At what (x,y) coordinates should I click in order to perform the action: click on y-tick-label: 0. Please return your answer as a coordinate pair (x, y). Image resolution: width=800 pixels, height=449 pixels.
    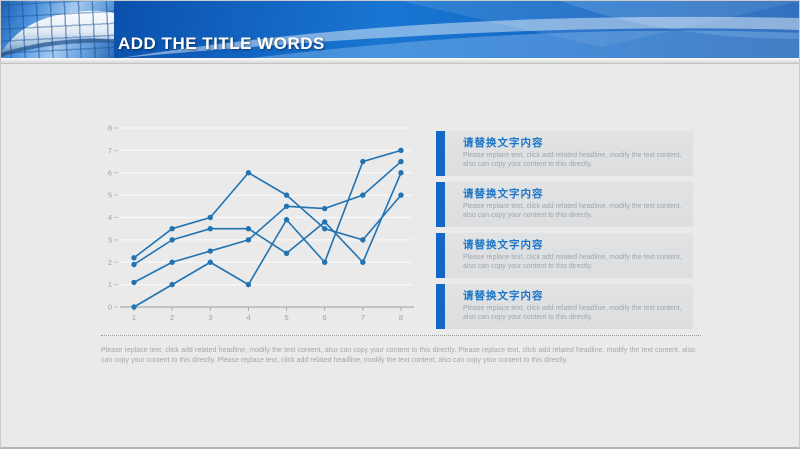
    Looking at the image, I should click on (110, 307).